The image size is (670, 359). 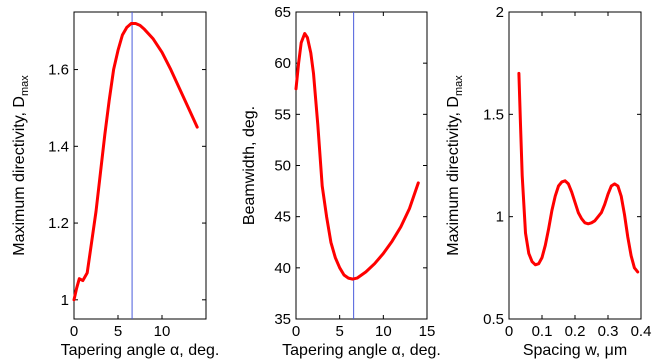 I want to click on y-tick-label: 60, so click(x=282, y=63).